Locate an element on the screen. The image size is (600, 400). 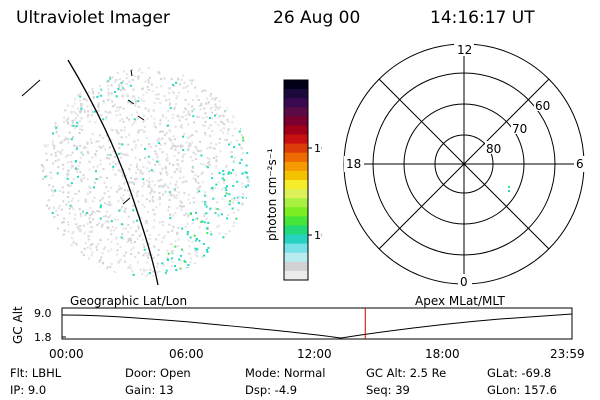
image-tick is located at coordinates (31, 88).